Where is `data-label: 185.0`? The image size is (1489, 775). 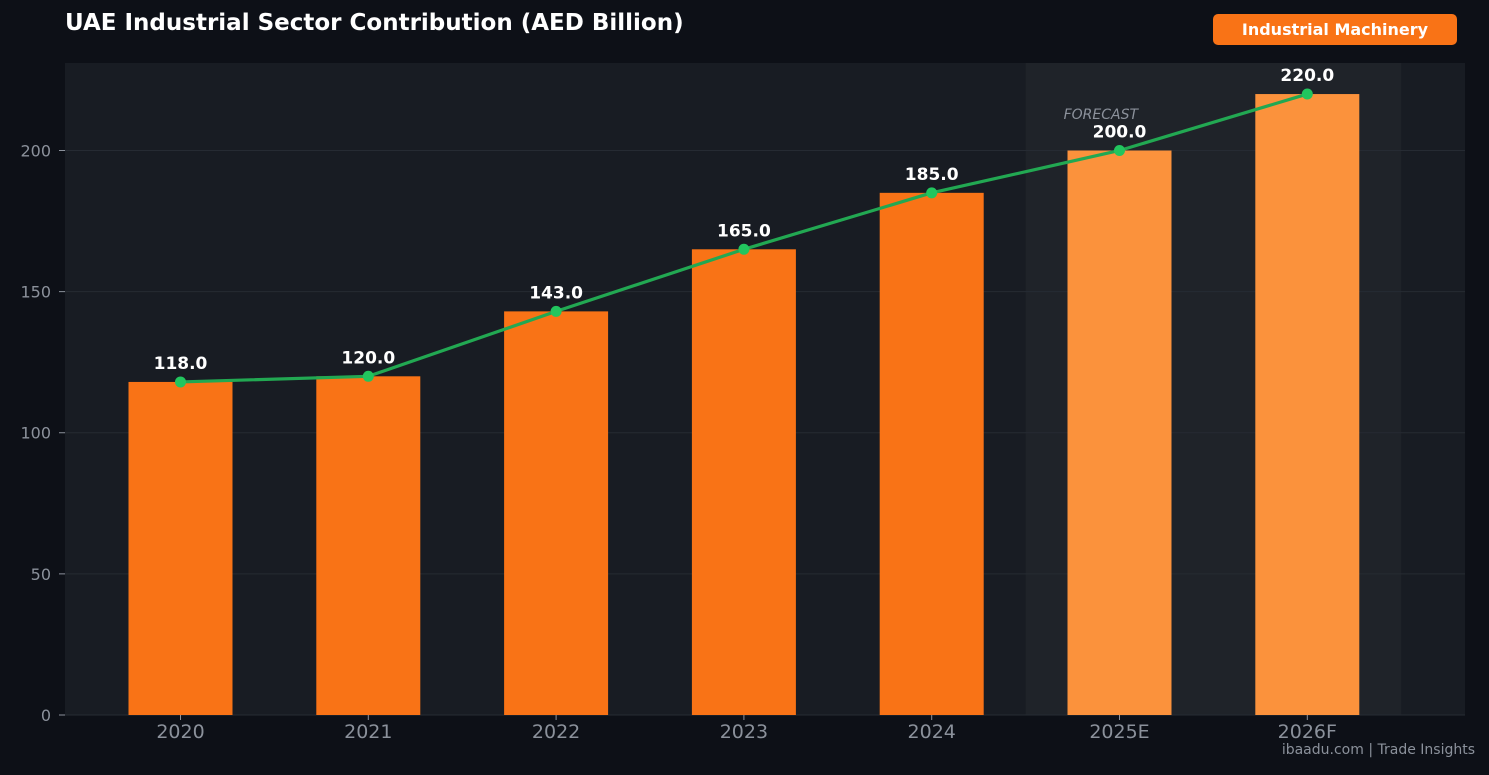
data-label: 185.0 is located at coordinates (932, 175).